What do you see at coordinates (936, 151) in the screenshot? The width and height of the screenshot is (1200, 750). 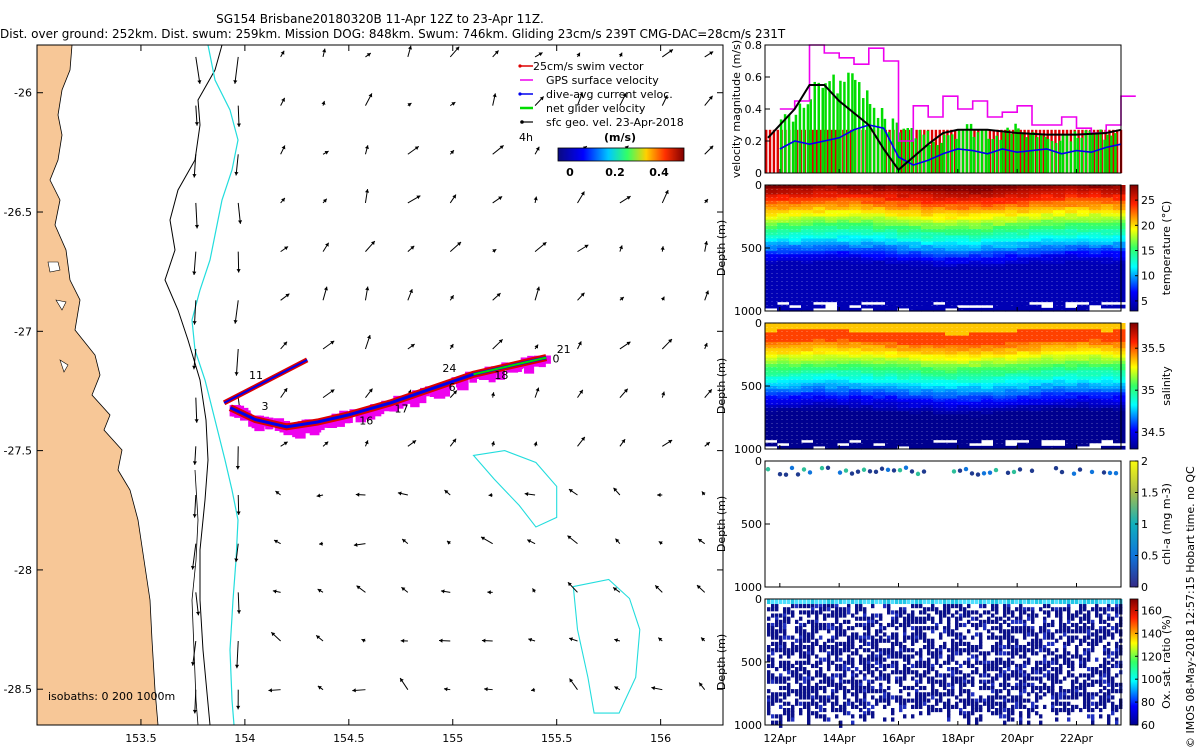 I see `swim-bar` at bounding box center [936, 151].